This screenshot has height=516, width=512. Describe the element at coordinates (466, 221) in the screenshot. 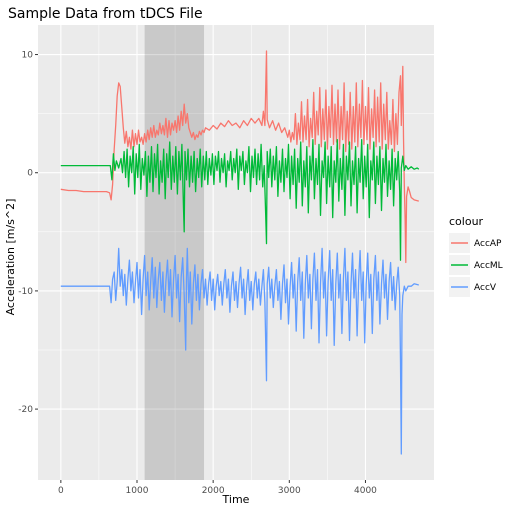

I see `legend-title: colour` at that location.